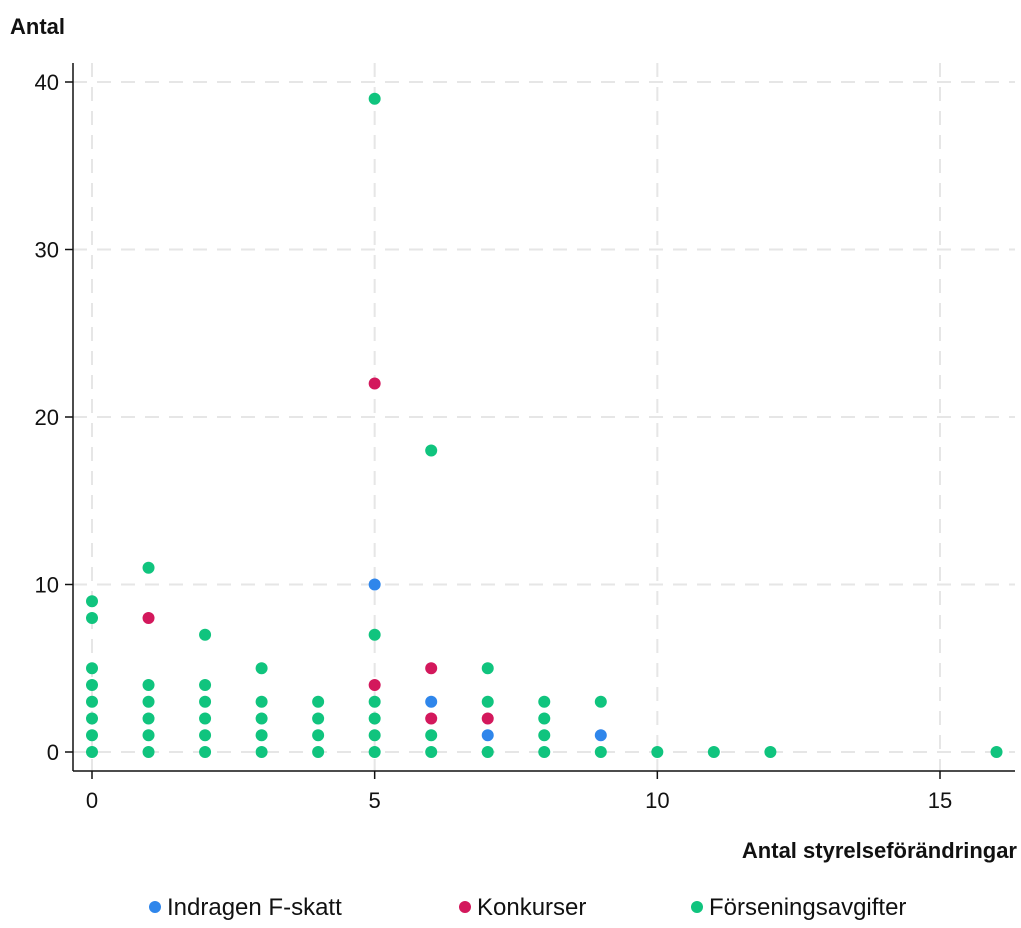 The image size is (1021, 928). What do you see at coordinates (53, 752) in the screenshot?
I see `y-tick-label: 0` at bounding box center [53, 752].